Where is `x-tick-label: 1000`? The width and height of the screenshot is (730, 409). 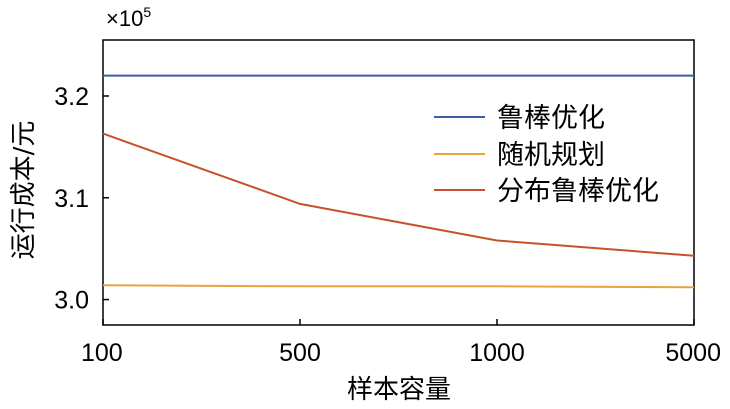 x-tick-label: 1000 is located at coordinates (497, 353).